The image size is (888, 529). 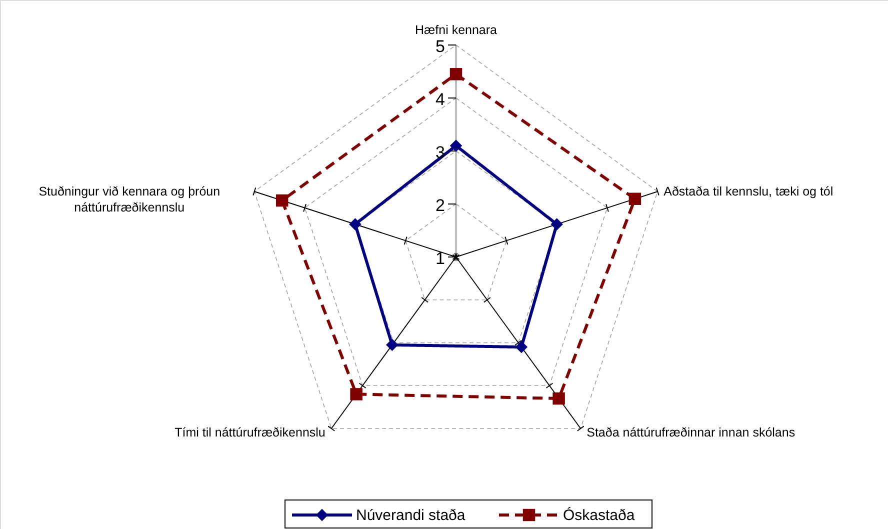 I want to click on y-tick-label: 2, so click(x=440, y=205).